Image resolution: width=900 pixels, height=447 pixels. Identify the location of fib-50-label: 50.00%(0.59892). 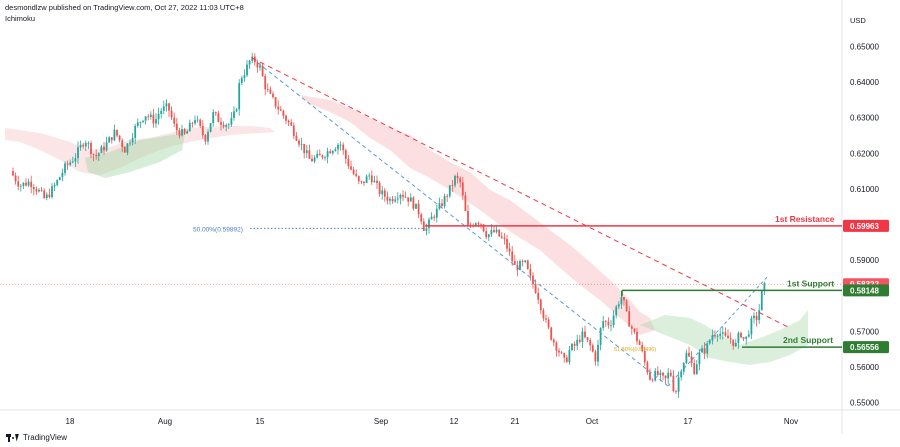
(218, 229).